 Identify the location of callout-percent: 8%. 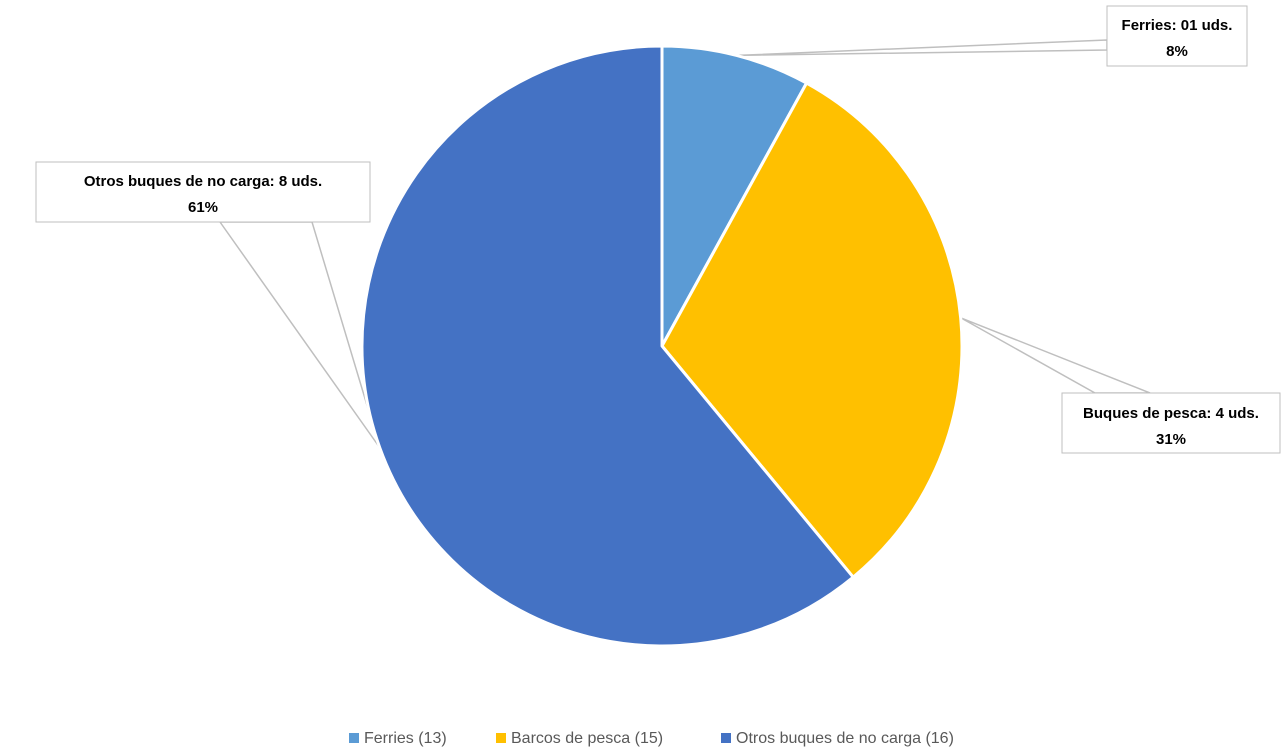
(1177, 51).